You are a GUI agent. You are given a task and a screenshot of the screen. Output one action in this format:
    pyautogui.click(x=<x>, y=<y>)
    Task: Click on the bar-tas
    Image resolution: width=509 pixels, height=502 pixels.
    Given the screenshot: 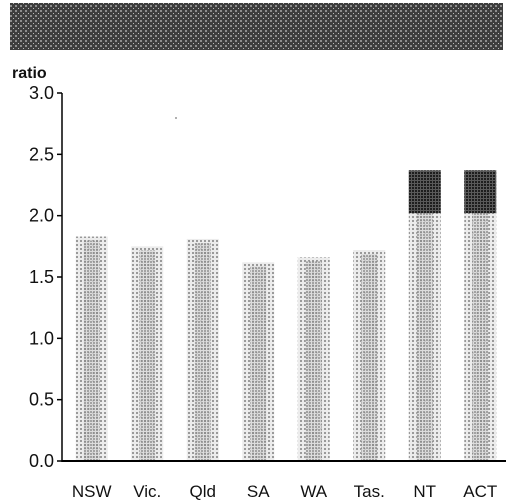 What is the action you would take?
    pyautogui.click(x=369, y=355)
    